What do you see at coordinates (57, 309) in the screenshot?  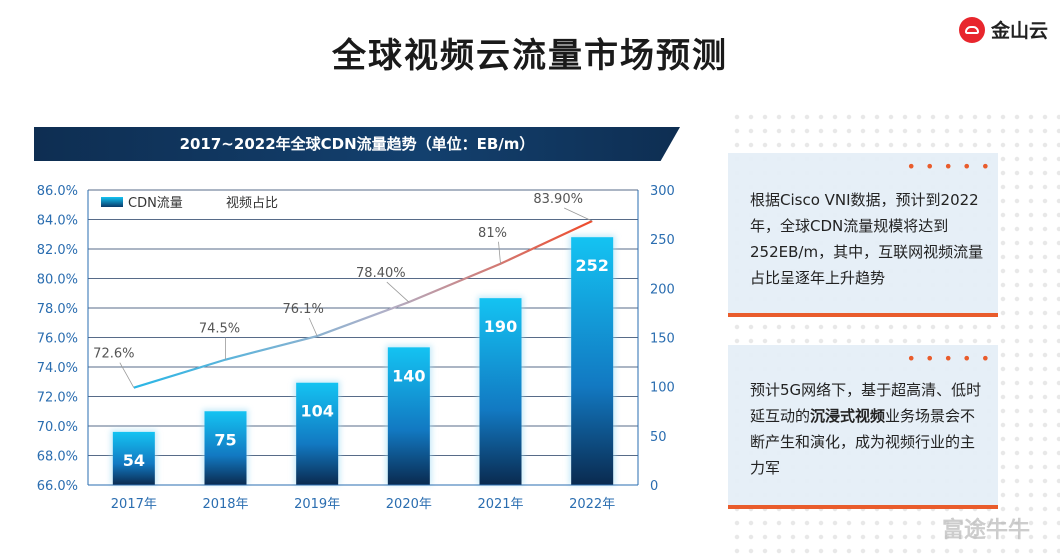 I see `y-left-tick-label: 78.0%` at bounding box center [57, 309].